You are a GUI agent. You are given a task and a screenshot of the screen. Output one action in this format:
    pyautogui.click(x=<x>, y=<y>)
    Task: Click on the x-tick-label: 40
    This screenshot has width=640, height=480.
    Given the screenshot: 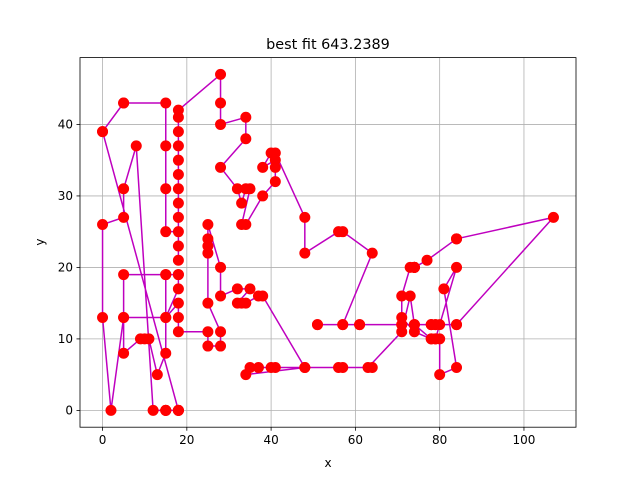 What is the action you would take?
    pyautogui.click(x=270, y=440)
    